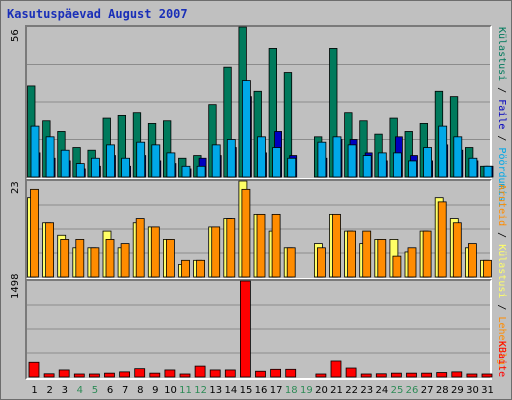 The width and height of the screenshot is (512, 400). Describe the element at coordinates (366, 390) in the screenshot. I see `x-tick-label: 23` at that location.